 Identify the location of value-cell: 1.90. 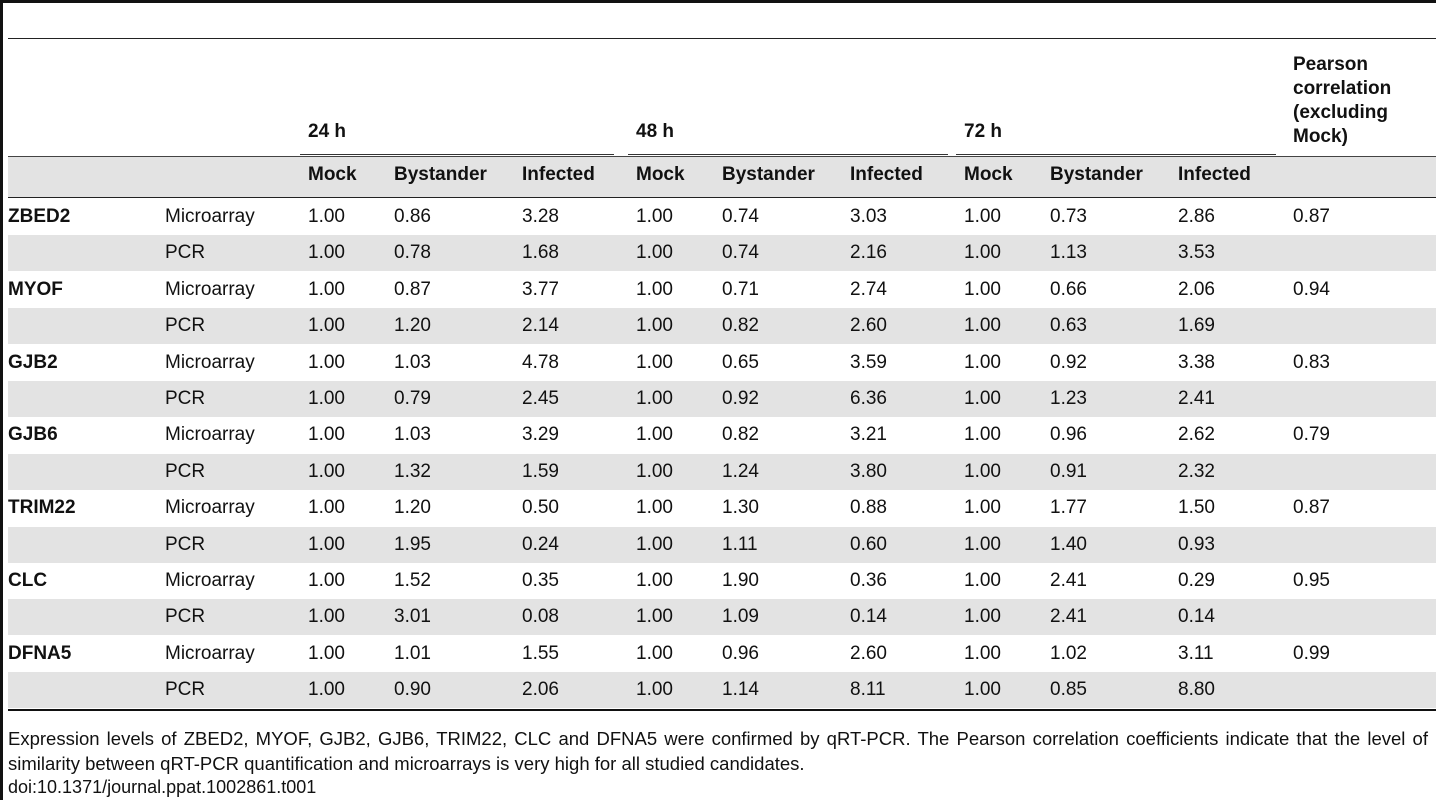
(740, 580).